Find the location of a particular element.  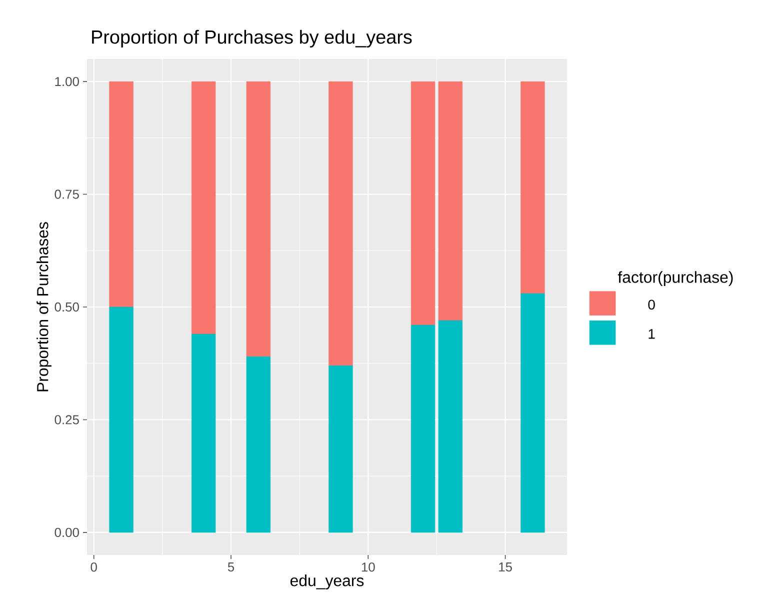

x-tick-label: 15 is located at coordinates (505, 567).